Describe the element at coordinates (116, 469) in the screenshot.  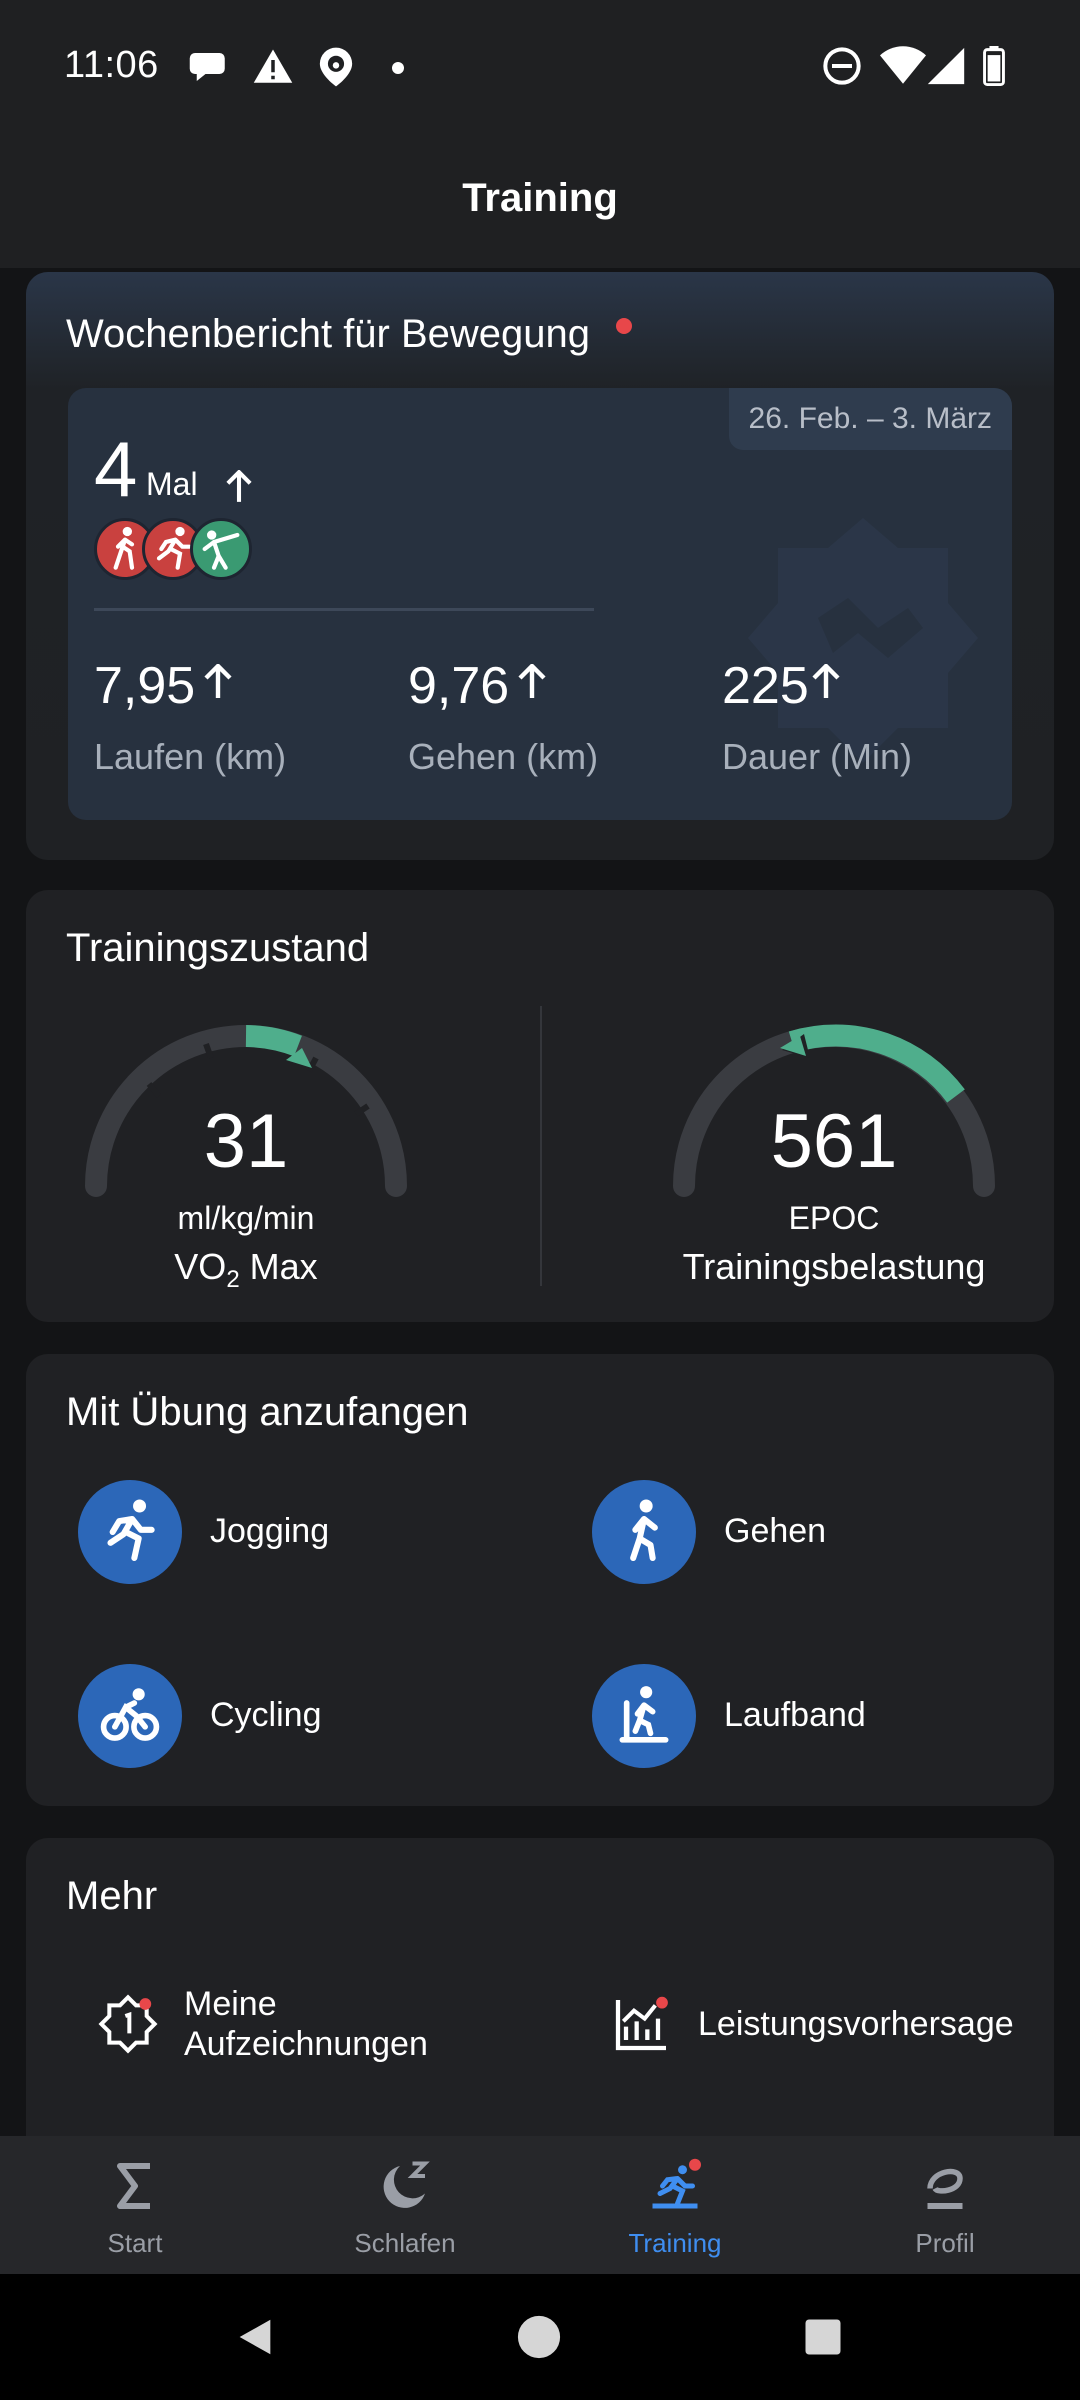
I see `activity-count: 4` at that location.